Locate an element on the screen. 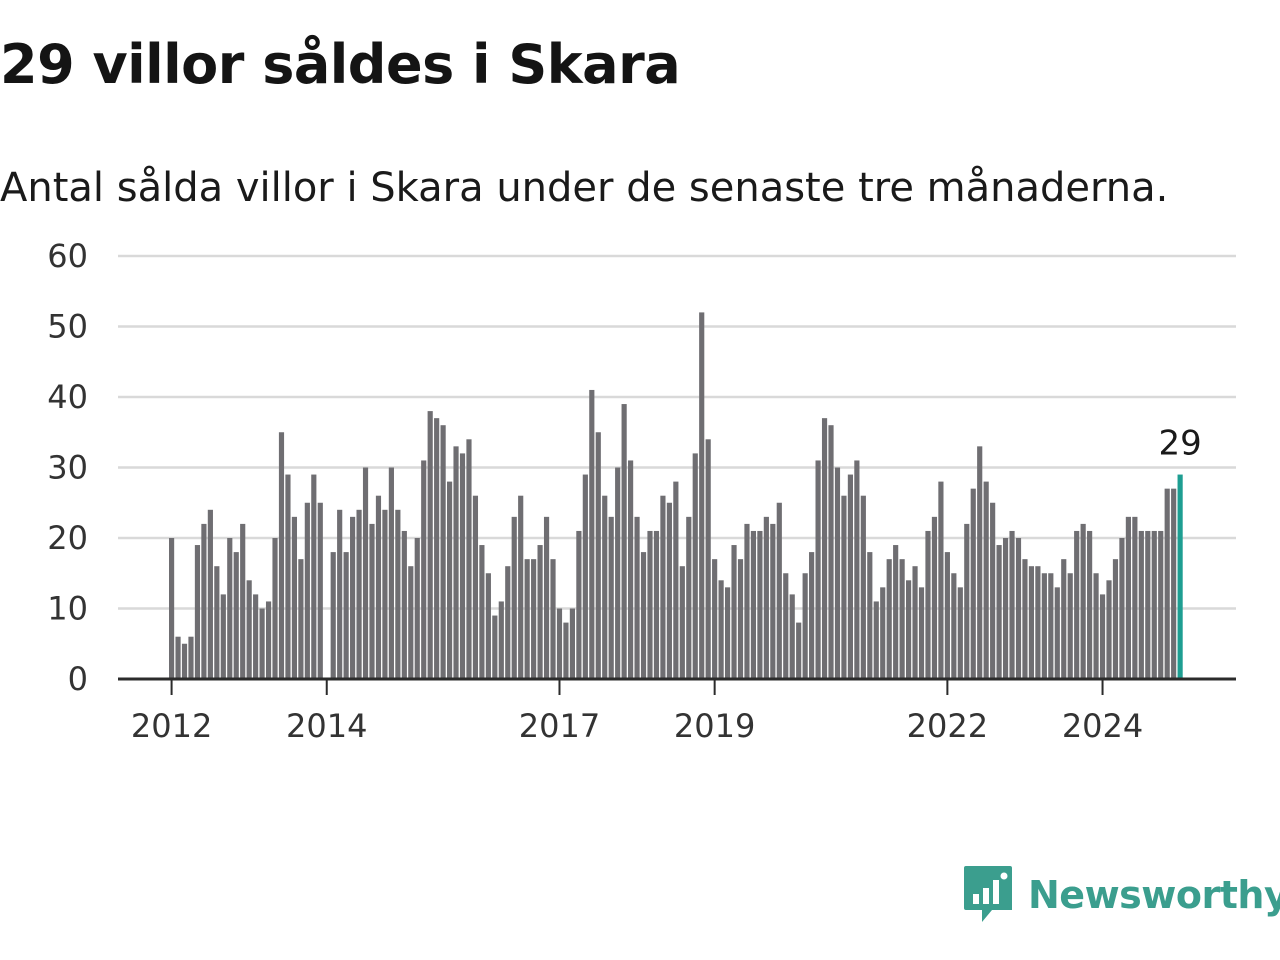  newsworthy-logo-icon is located at coordinates (988, 894).